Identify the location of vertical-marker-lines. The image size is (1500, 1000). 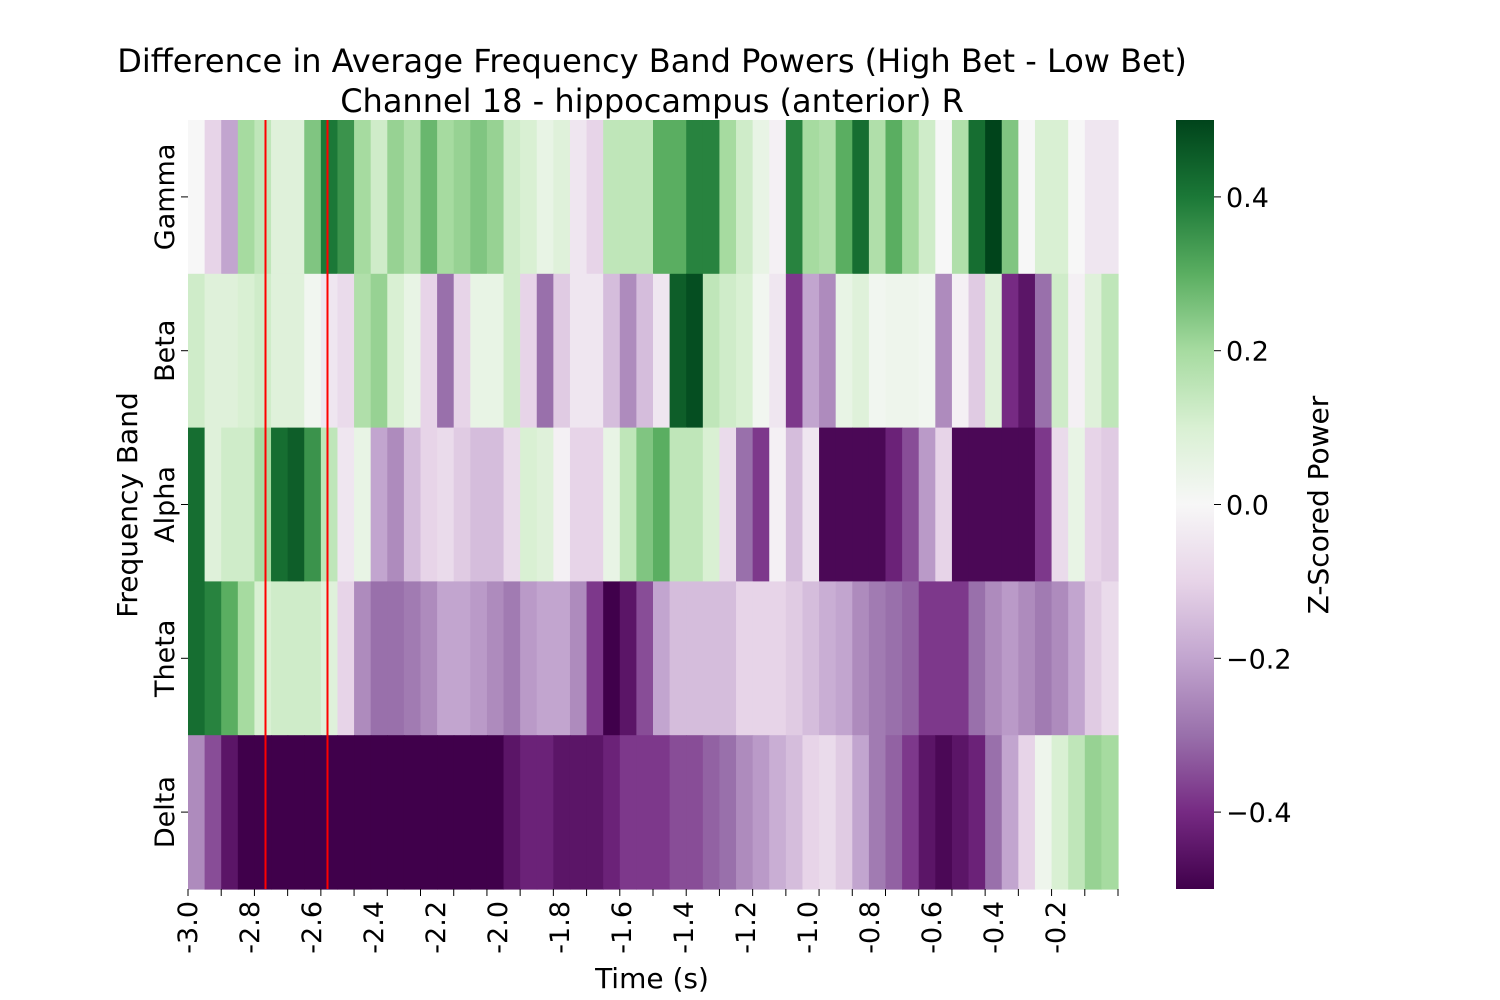
(296, 504).